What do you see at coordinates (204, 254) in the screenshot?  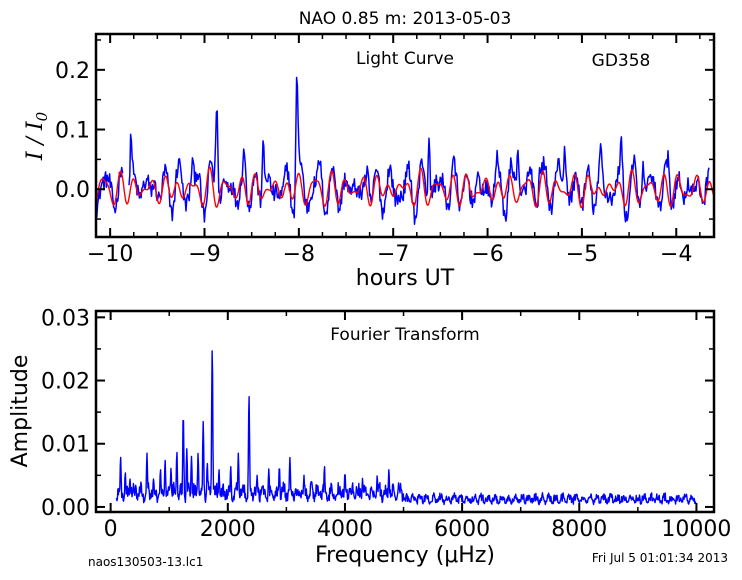 I see `lc-xtick-label: −9` at bounding box center [204, 254].